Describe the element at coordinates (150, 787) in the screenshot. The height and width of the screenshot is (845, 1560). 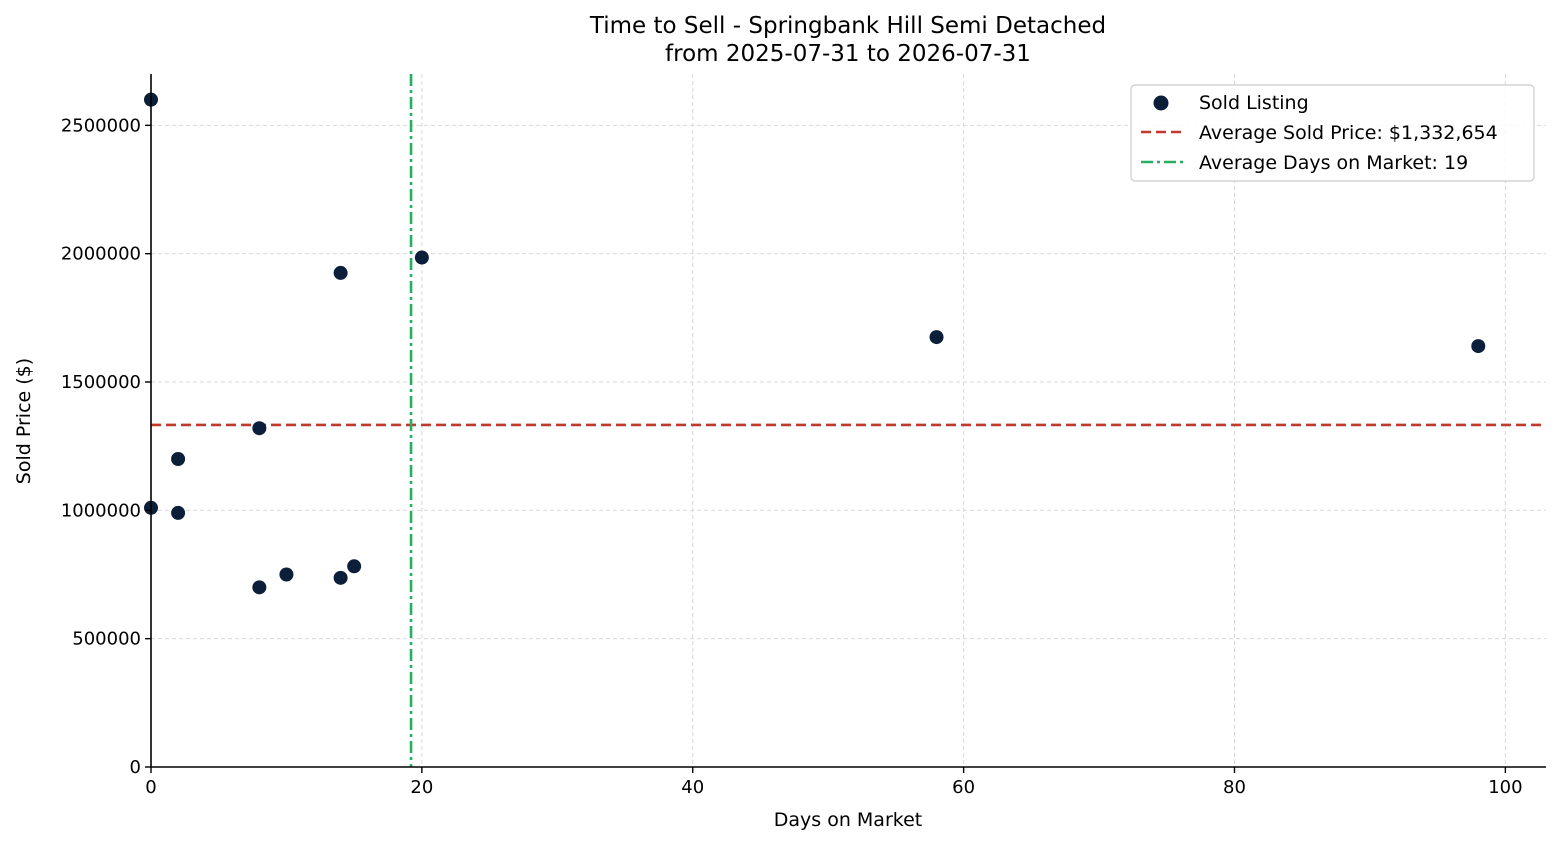
I see `x-tick-label: 0` at that location.